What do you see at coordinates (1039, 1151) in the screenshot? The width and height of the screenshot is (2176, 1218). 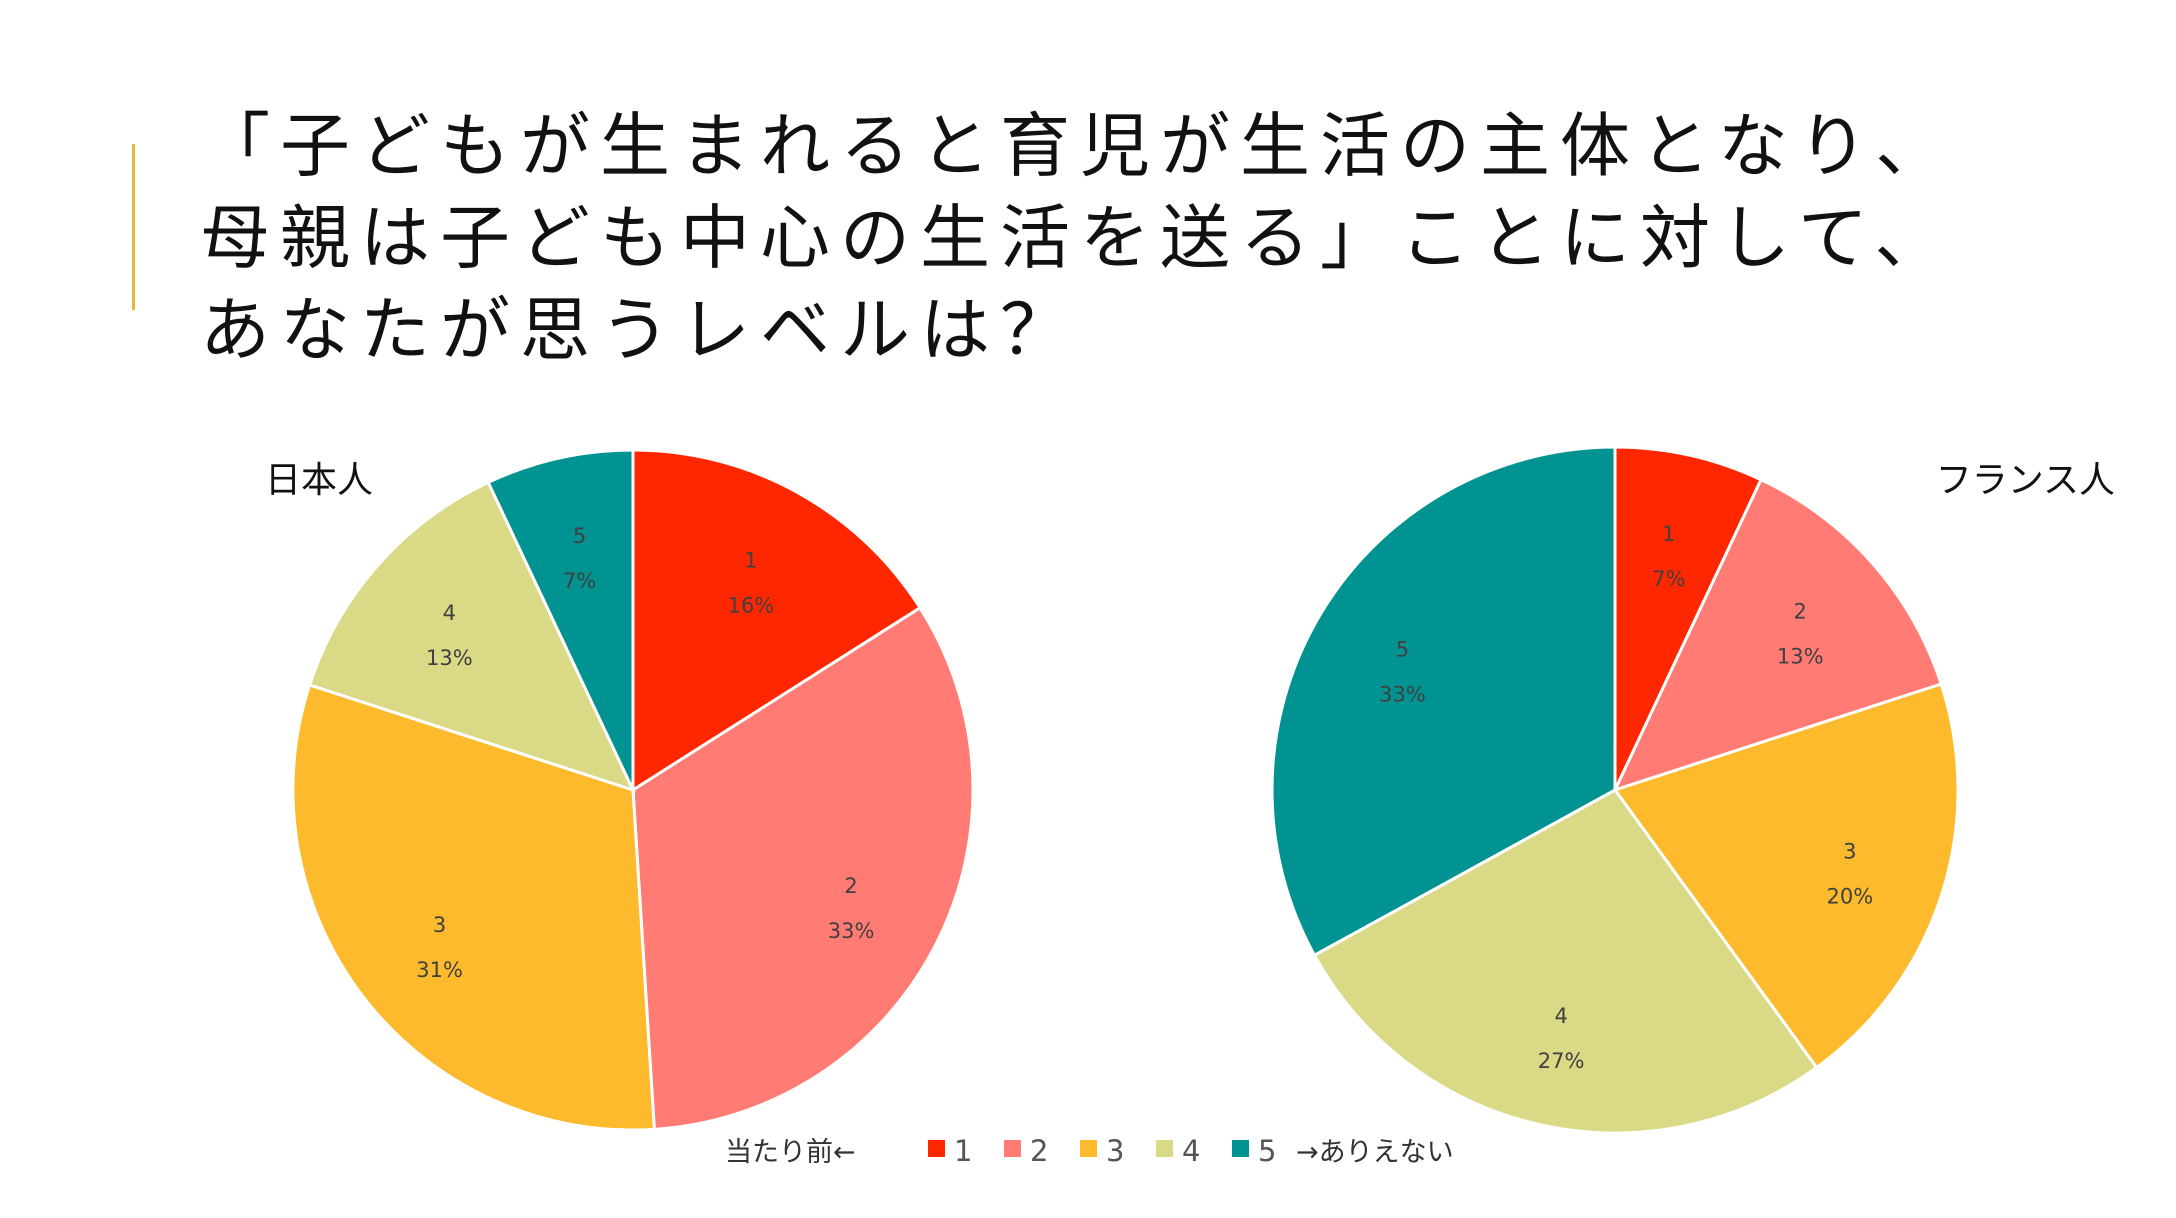 I see `legend-label-2: 2` at bounding box center [1039, 1151].